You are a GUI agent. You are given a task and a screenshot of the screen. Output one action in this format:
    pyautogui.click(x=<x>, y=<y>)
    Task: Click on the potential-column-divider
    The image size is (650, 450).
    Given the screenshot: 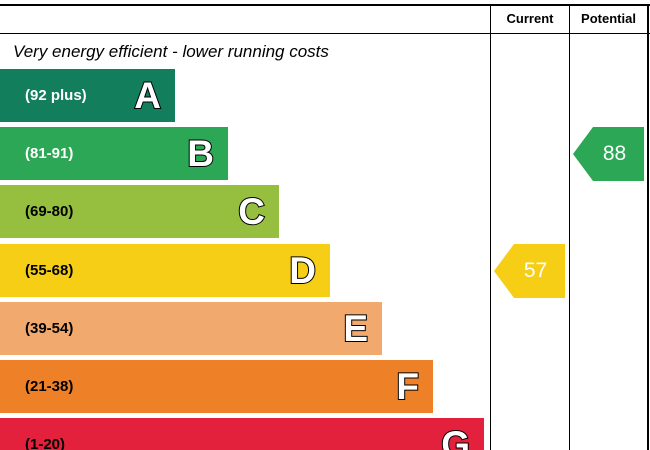 What is the action you would take?
    pyautogui.click(x=569, y=227)
    